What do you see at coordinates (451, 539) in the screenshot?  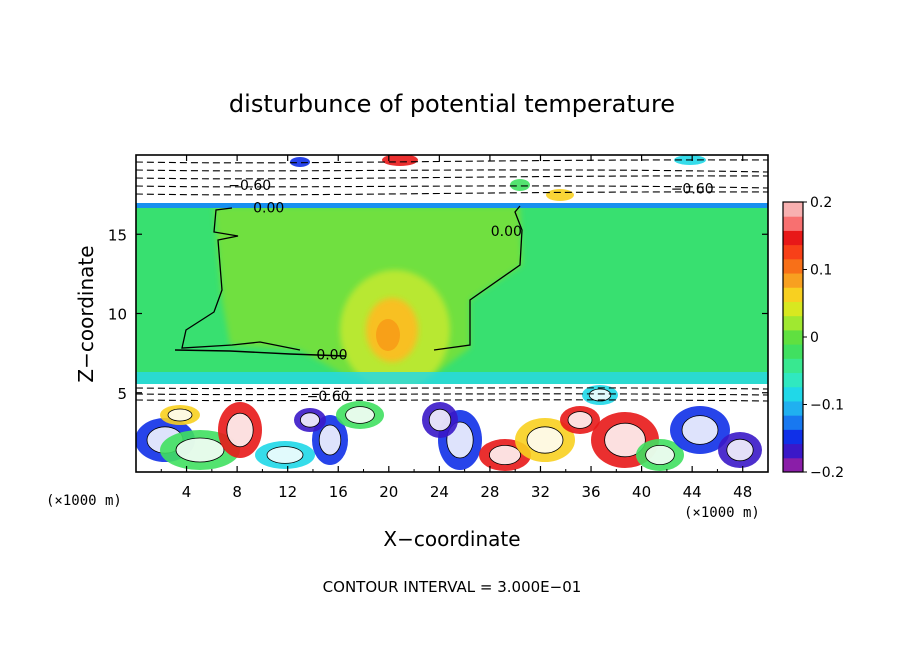 I see `x-axis-label: X−coordinate` at bounding box center [451, 539].